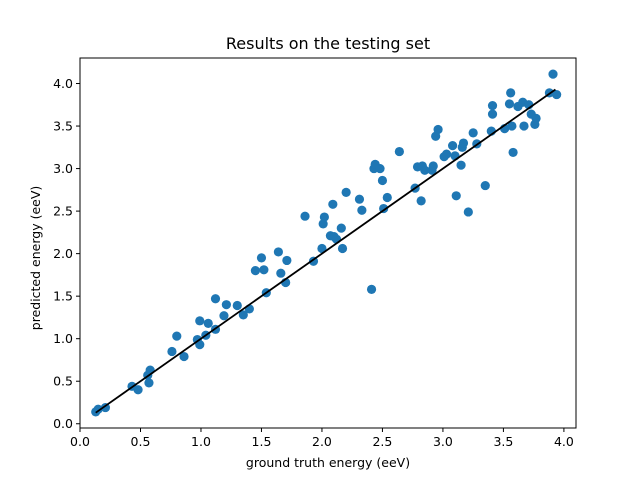 This screenshot has height=480, width=640. What do you see at coordinates (63, 126) in the screenshot?
I see `y-tick-label: 3.5` at bounding box center [63, 126].